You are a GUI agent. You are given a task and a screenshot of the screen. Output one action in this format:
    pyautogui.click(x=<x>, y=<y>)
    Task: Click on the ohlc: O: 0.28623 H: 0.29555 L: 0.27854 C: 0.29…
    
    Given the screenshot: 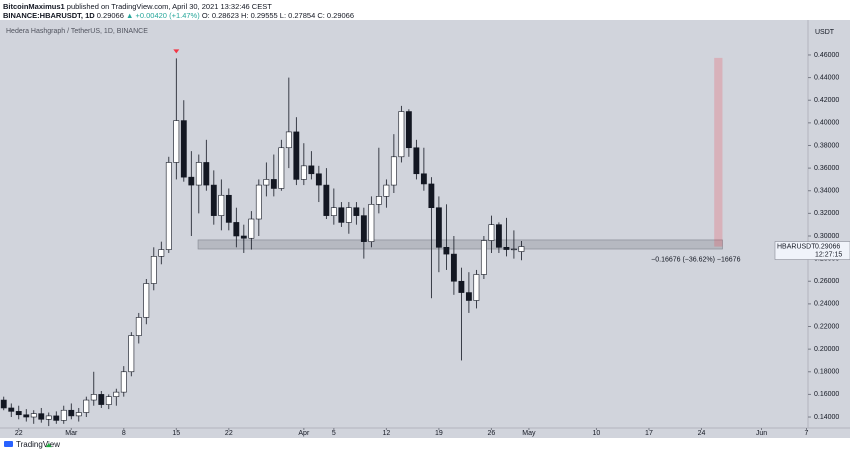 What is the action you would take?
    pyautogui.click(x=278, y=15)
    